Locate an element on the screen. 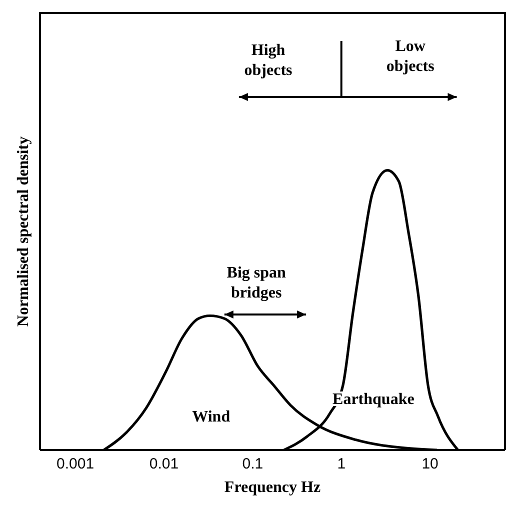  x-tick-label: 0.001 is located at coordinates (75, 464).